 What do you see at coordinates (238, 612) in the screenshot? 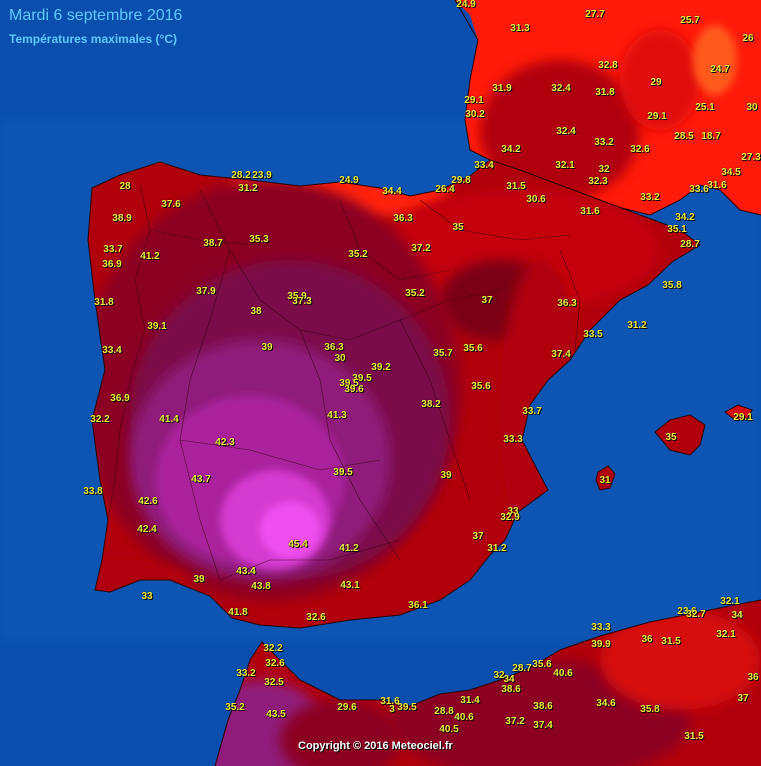
I see `temp-label: 41.8` at bounding box center [238, 612].